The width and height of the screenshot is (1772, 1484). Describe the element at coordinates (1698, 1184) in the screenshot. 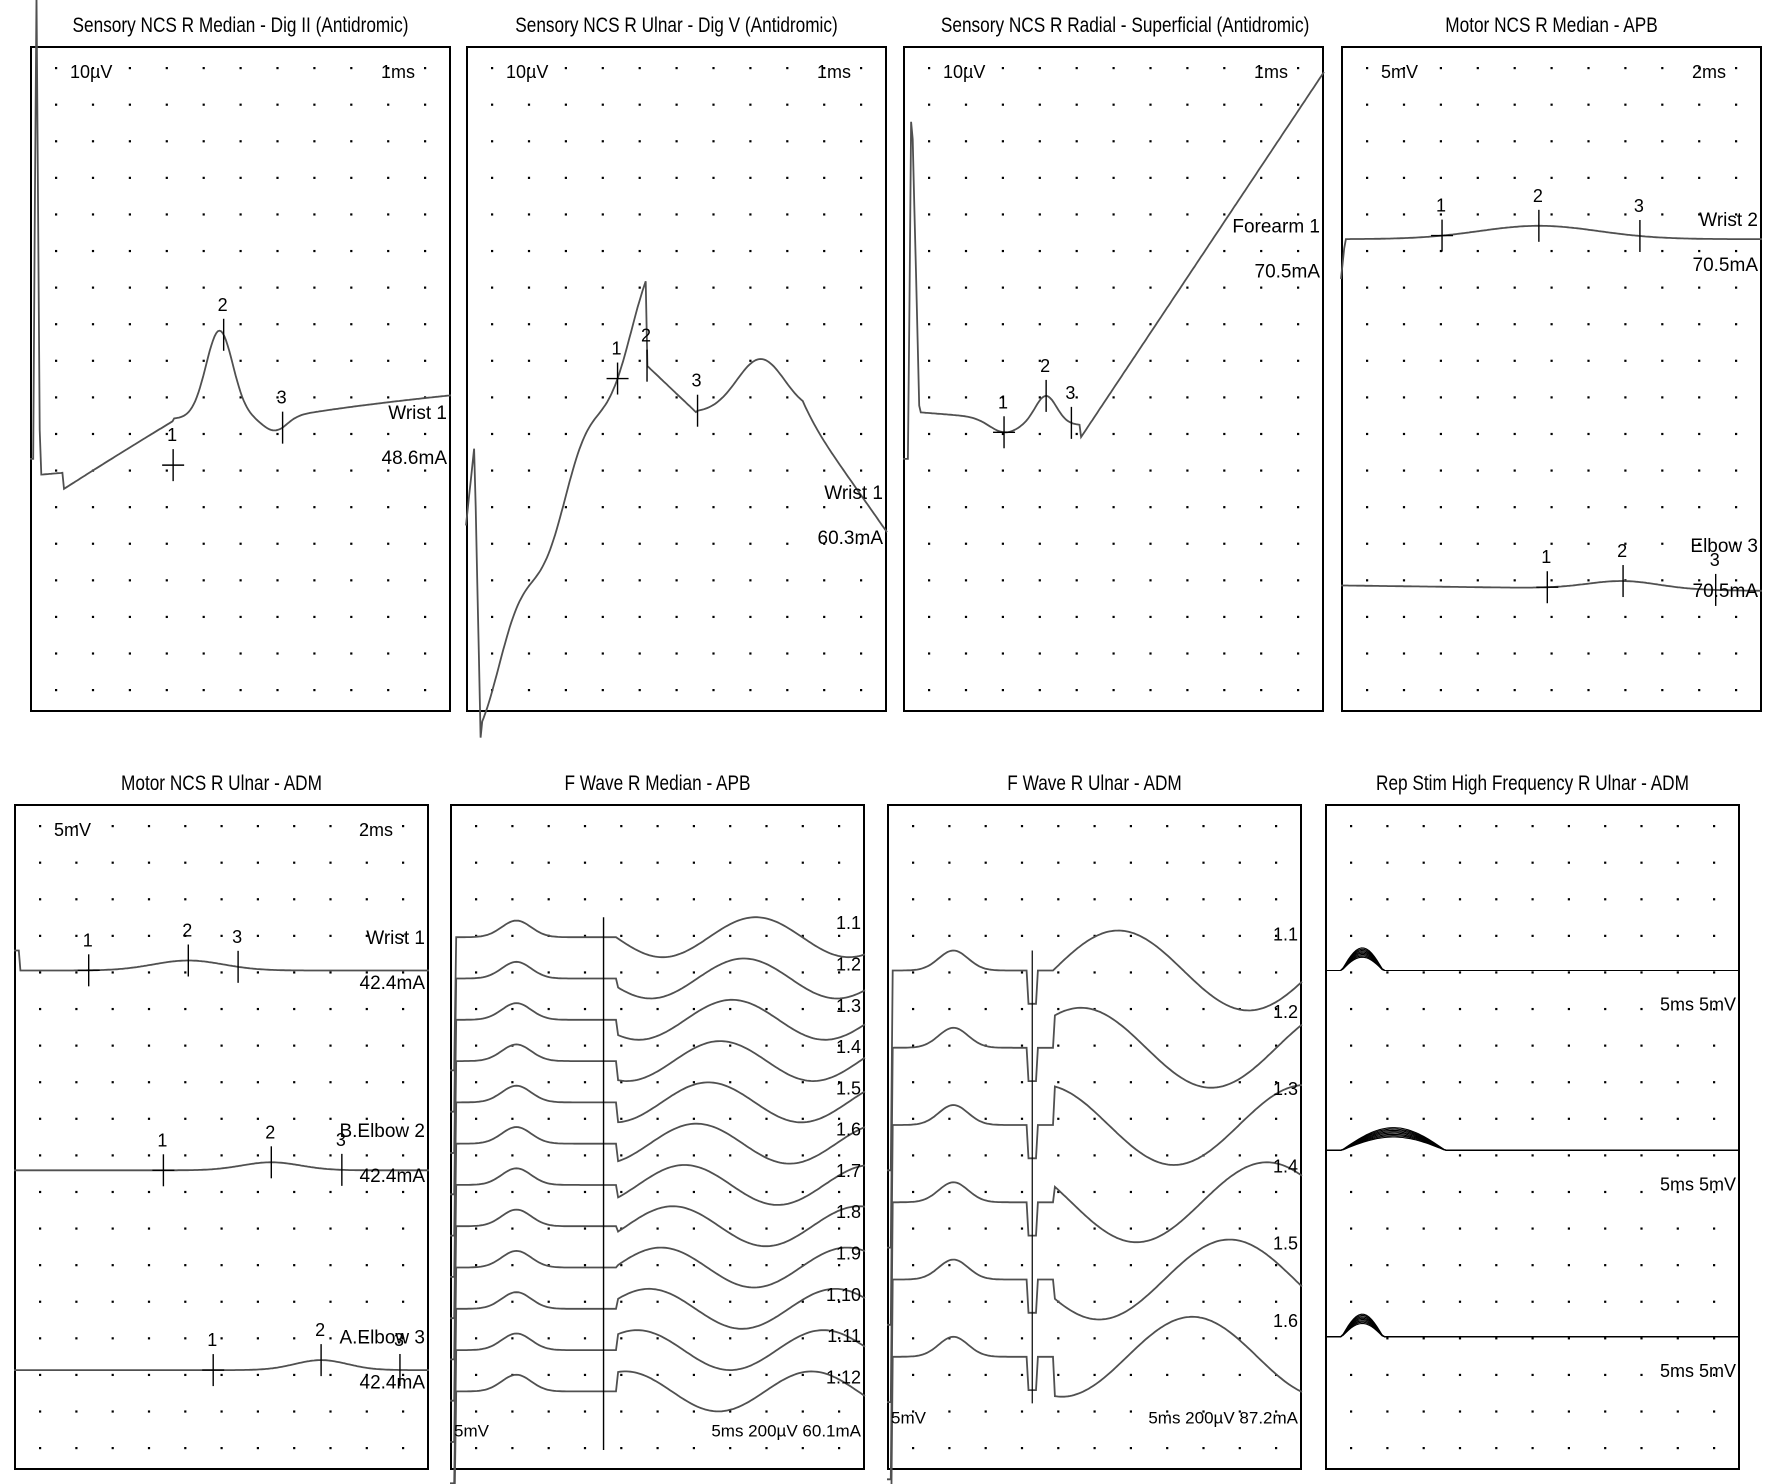

I see `scale-label: 5ms 5mV` at that location.